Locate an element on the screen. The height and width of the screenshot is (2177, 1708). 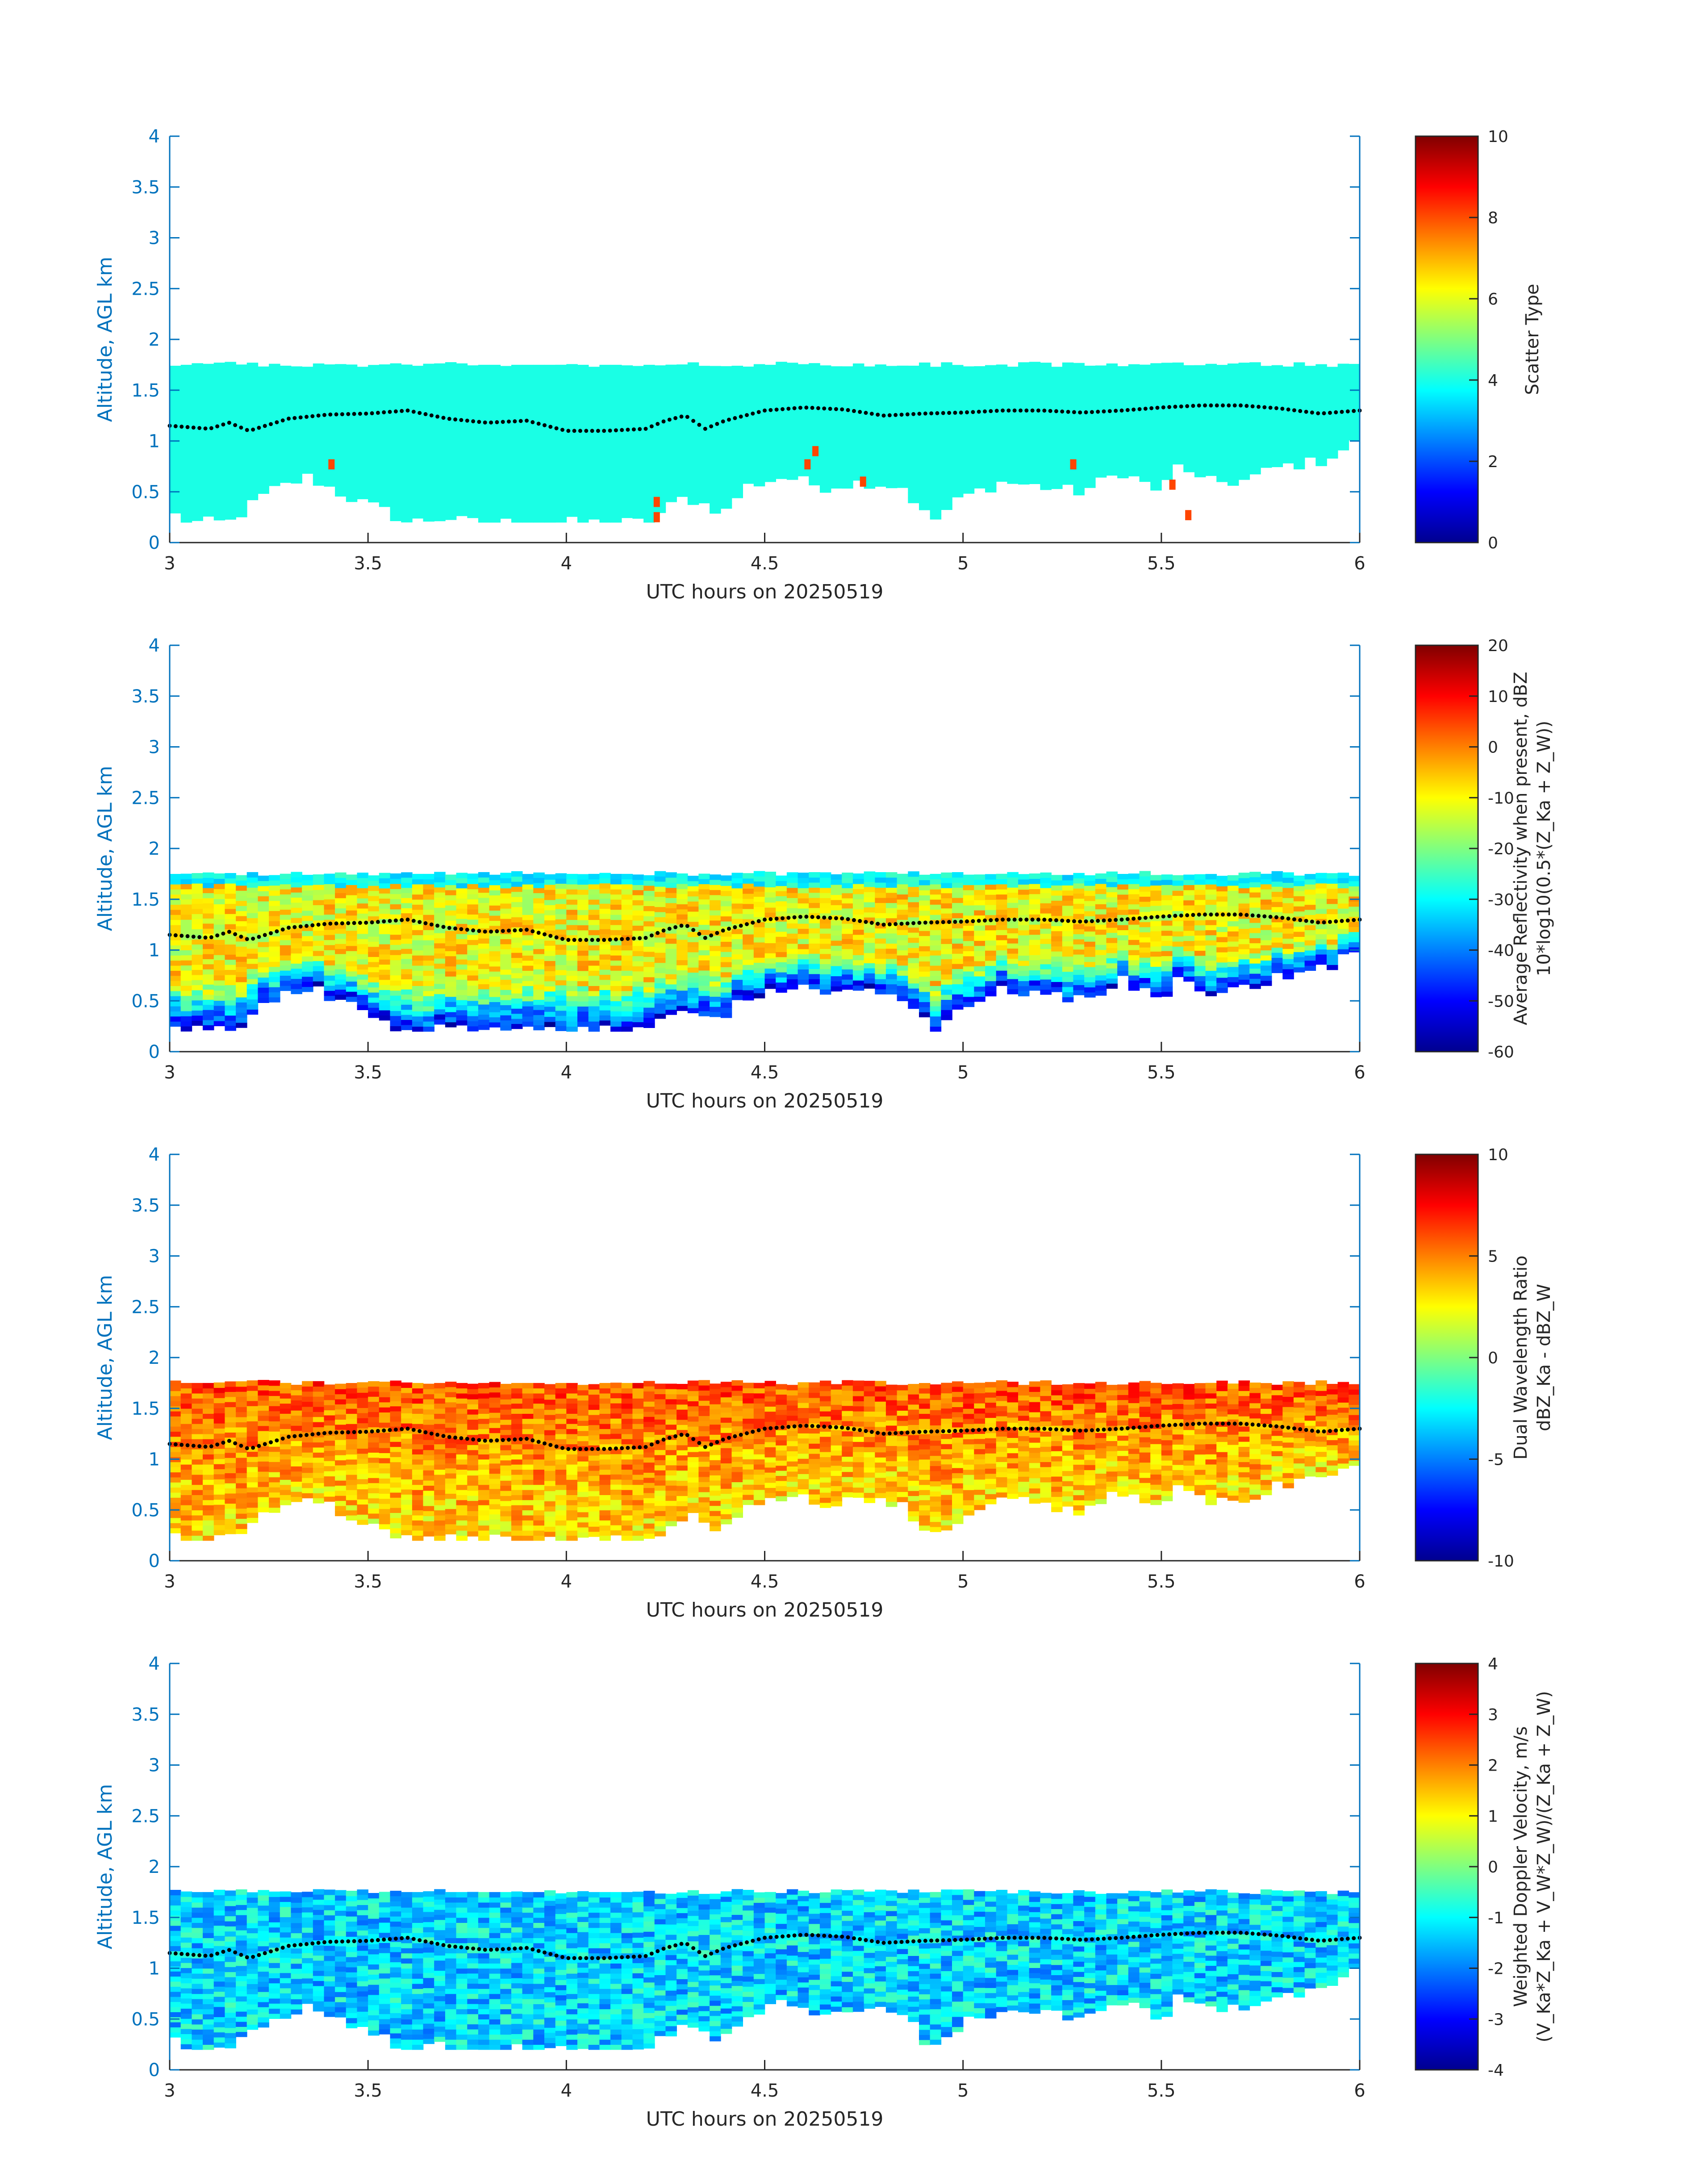
y-tick-label: 0.5 is located at coordinates (145, 492).